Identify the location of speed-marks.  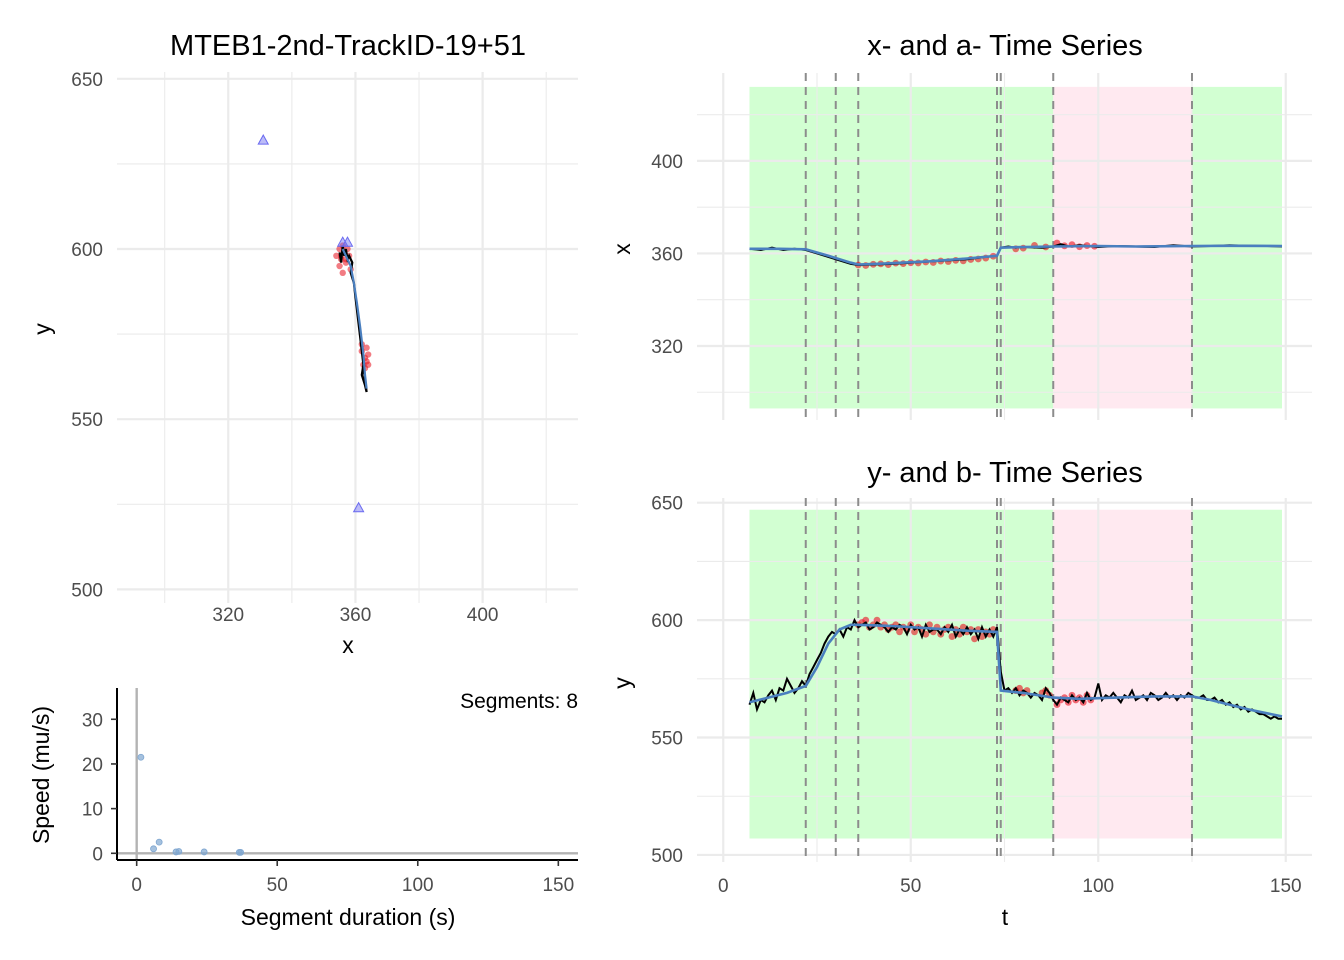
(344, 777).